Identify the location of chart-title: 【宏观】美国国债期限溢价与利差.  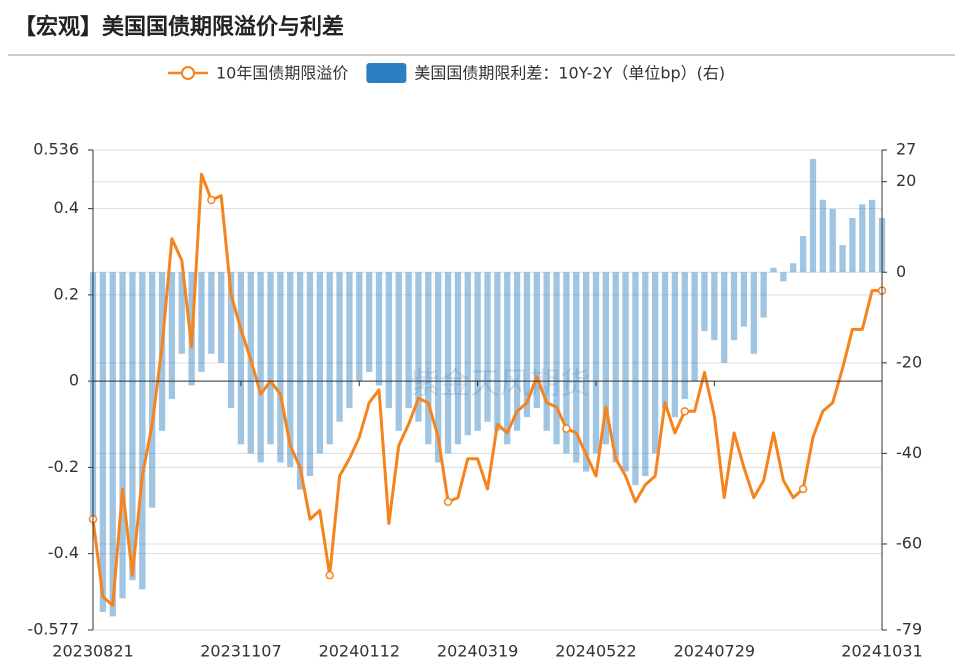
(179, 27).